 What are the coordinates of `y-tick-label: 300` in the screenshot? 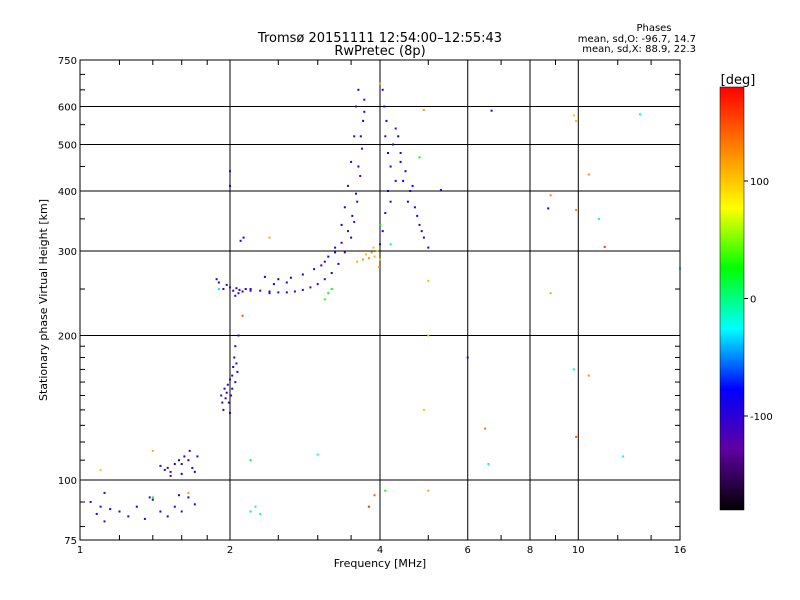 It's located at (67, 252).